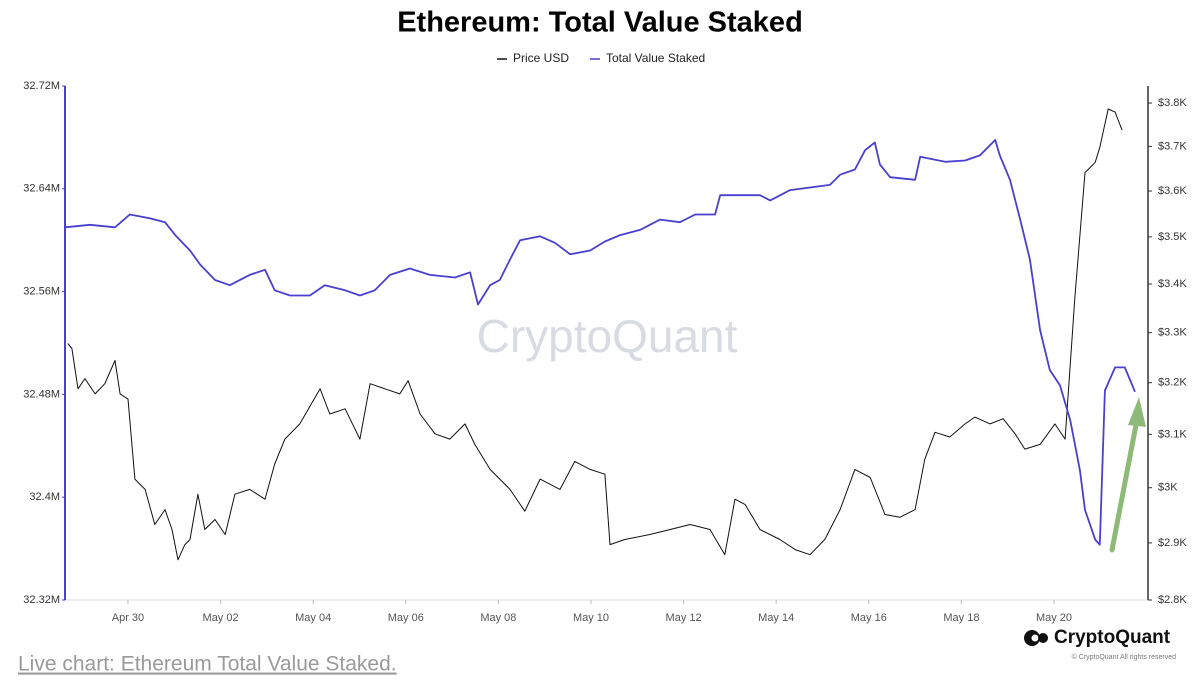  I want to click on x-tick-label: May 16, so click(869, 618).